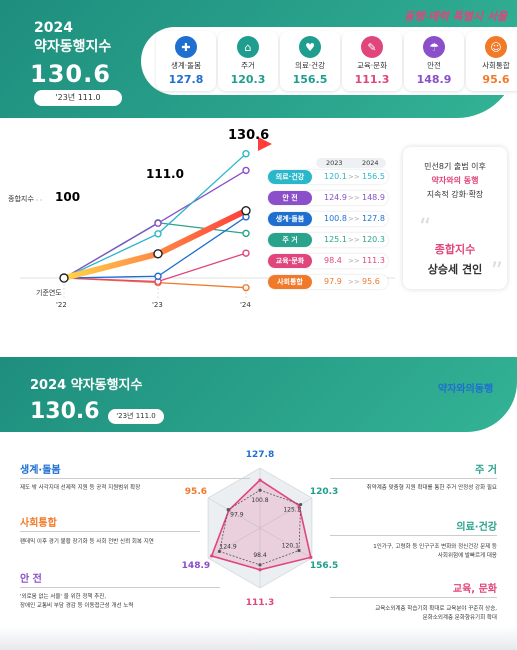 The height and width of the screenshot is (650, 517). I want to click on callout-highlight: 종합지수, so click(455, 249).